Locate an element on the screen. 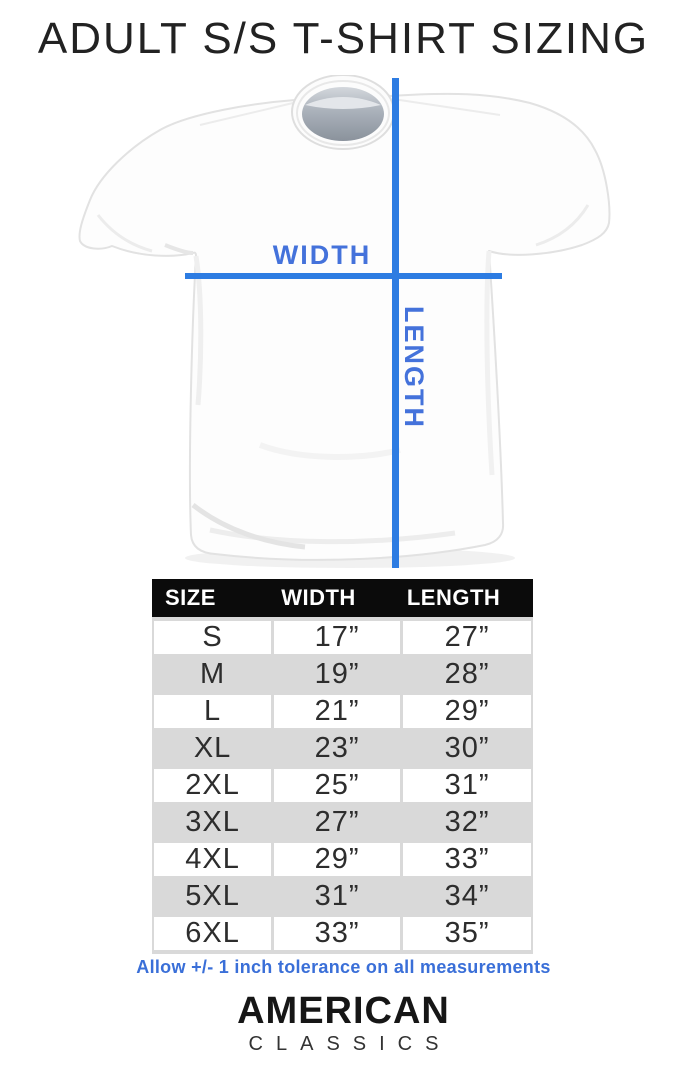 The image size is (687, 1080). left-underarm-crease is located at coordinates (198, 330).